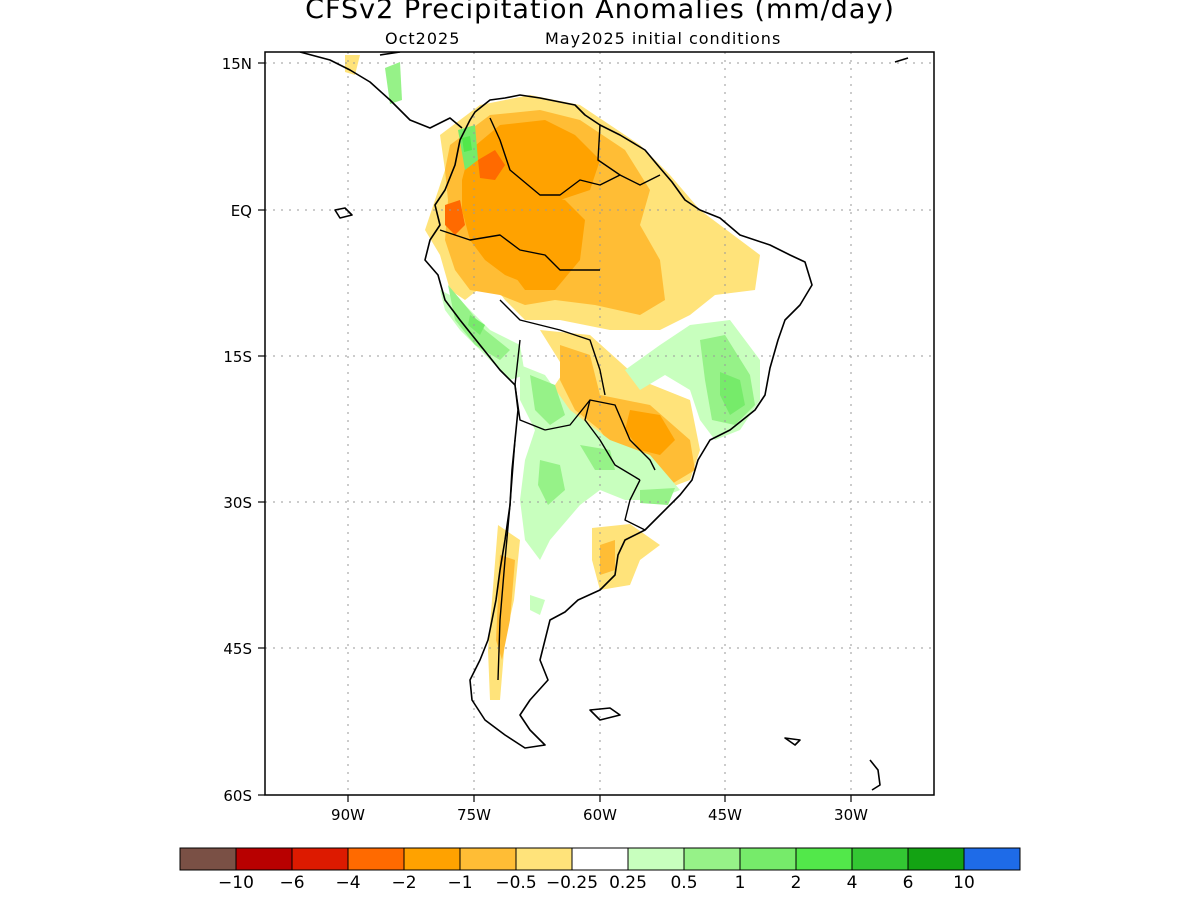 The image size is (1200, 900). What do you see at coordinates (237, 649) in the screenshot?
I see `lat-label-45s: 45S` at bounding box center [237, 649].